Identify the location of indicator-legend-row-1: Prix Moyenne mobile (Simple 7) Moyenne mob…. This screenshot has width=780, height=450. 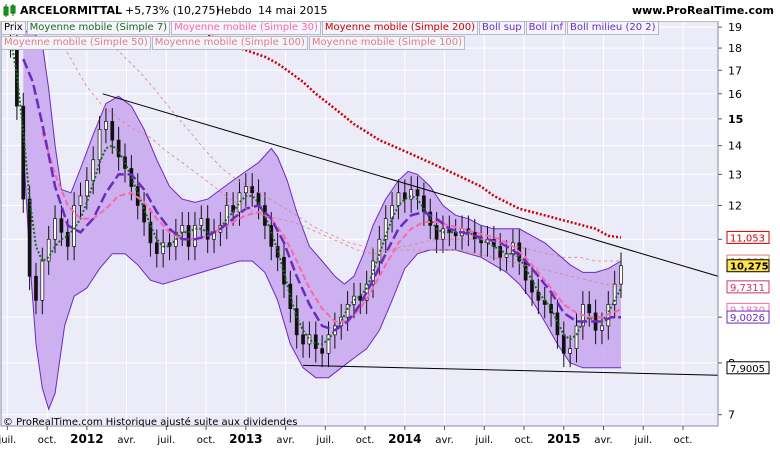
(330, 28).